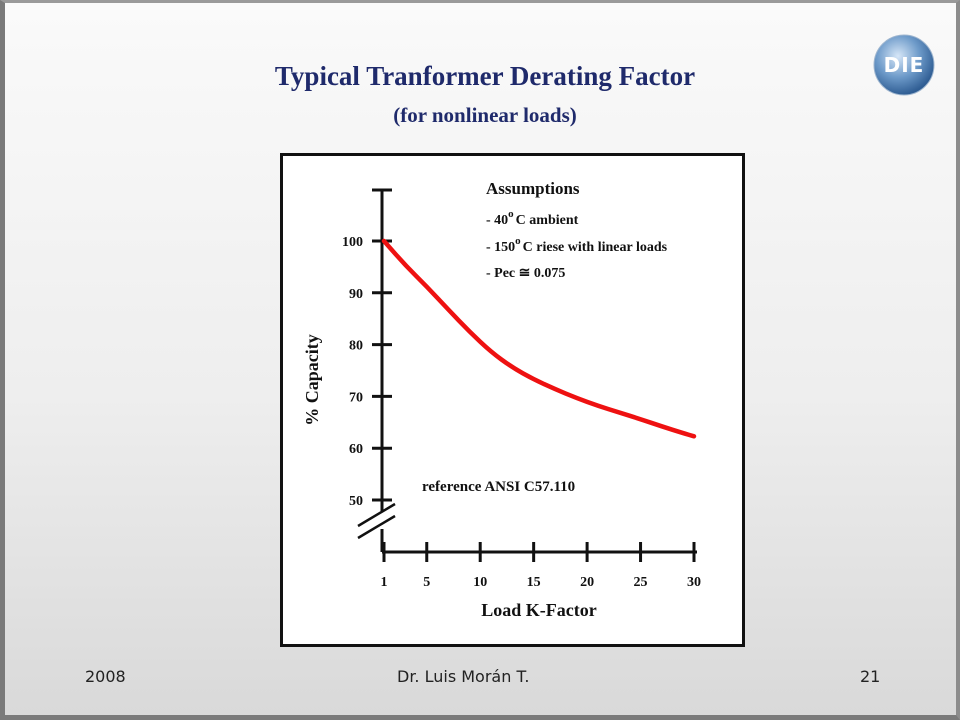 Image resolution: width=960 pixels, height=720 pixels. I want to click on slide-title: Typical Tranformer Derating Factor, so click(485, 76).